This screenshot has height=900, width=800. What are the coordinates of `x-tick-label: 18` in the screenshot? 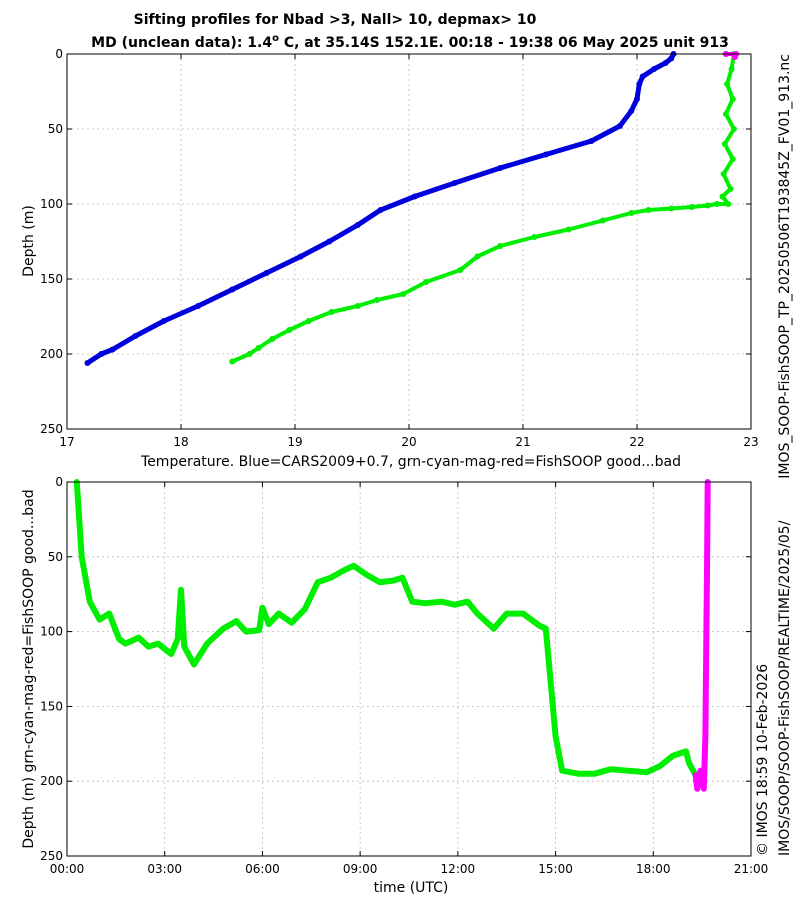 It's located at (180, 442).